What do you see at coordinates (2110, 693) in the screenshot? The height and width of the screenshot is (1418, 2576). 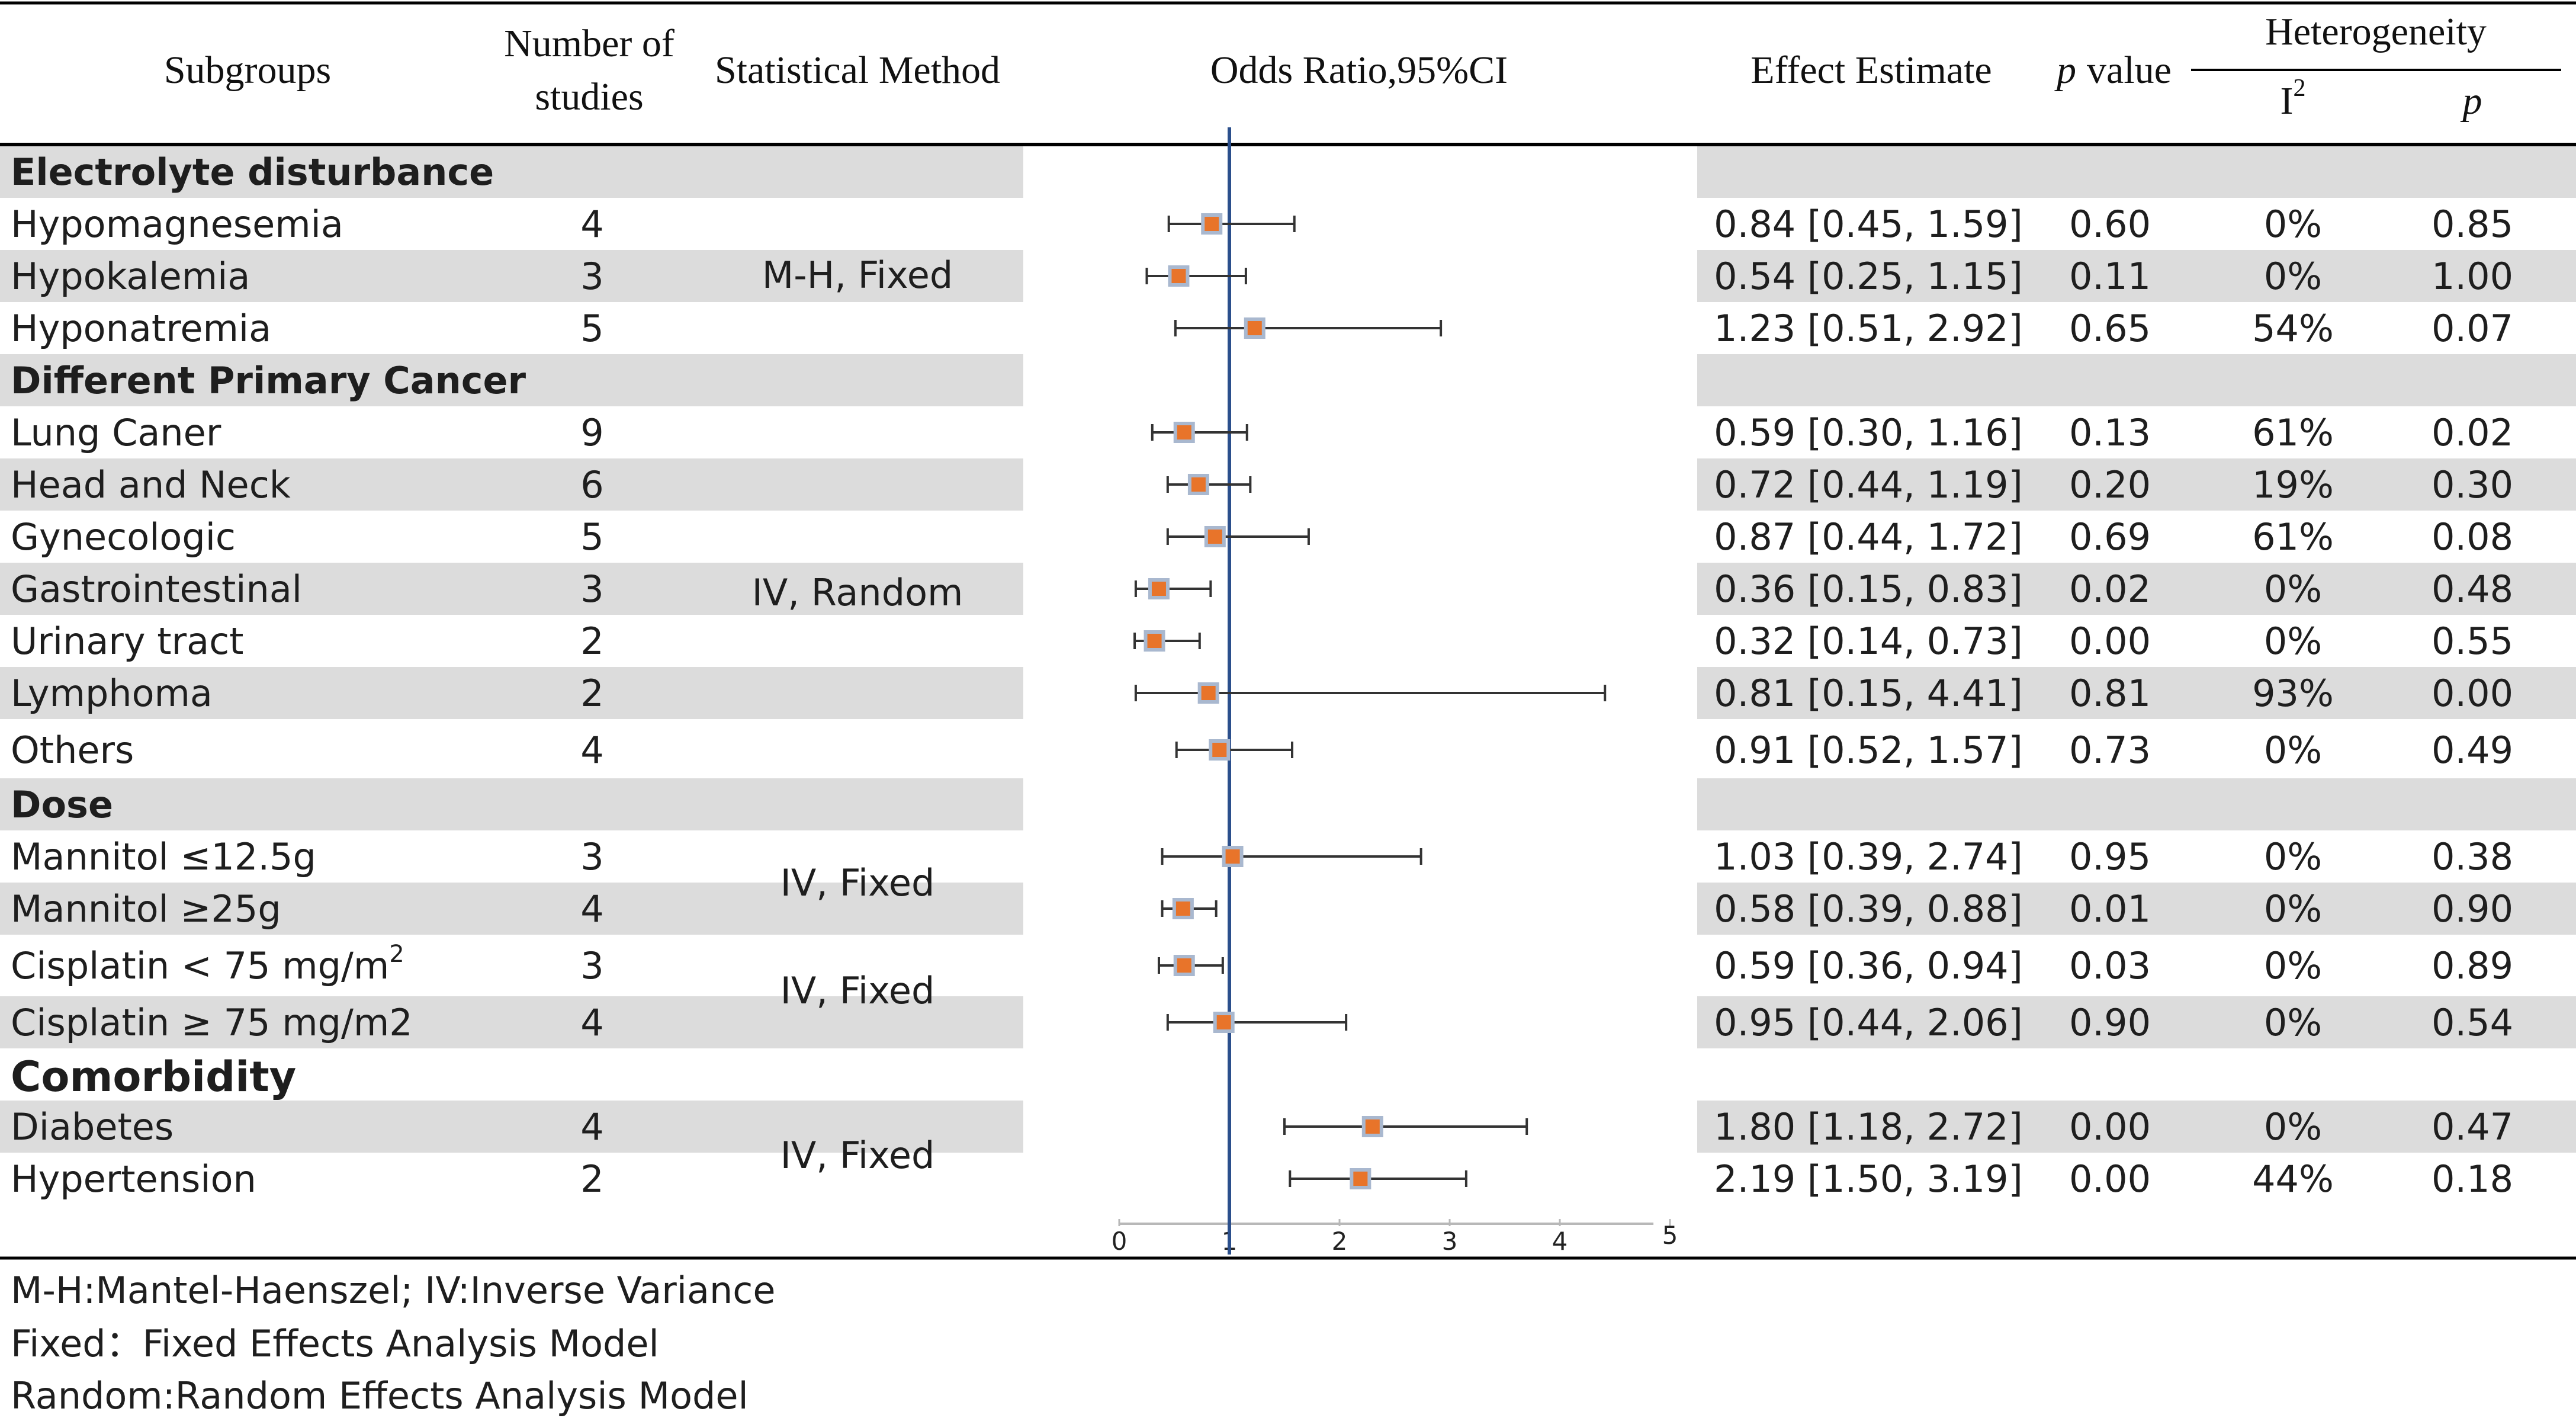 I see `p-value: 0.81` at bounding box center [2110, 693].